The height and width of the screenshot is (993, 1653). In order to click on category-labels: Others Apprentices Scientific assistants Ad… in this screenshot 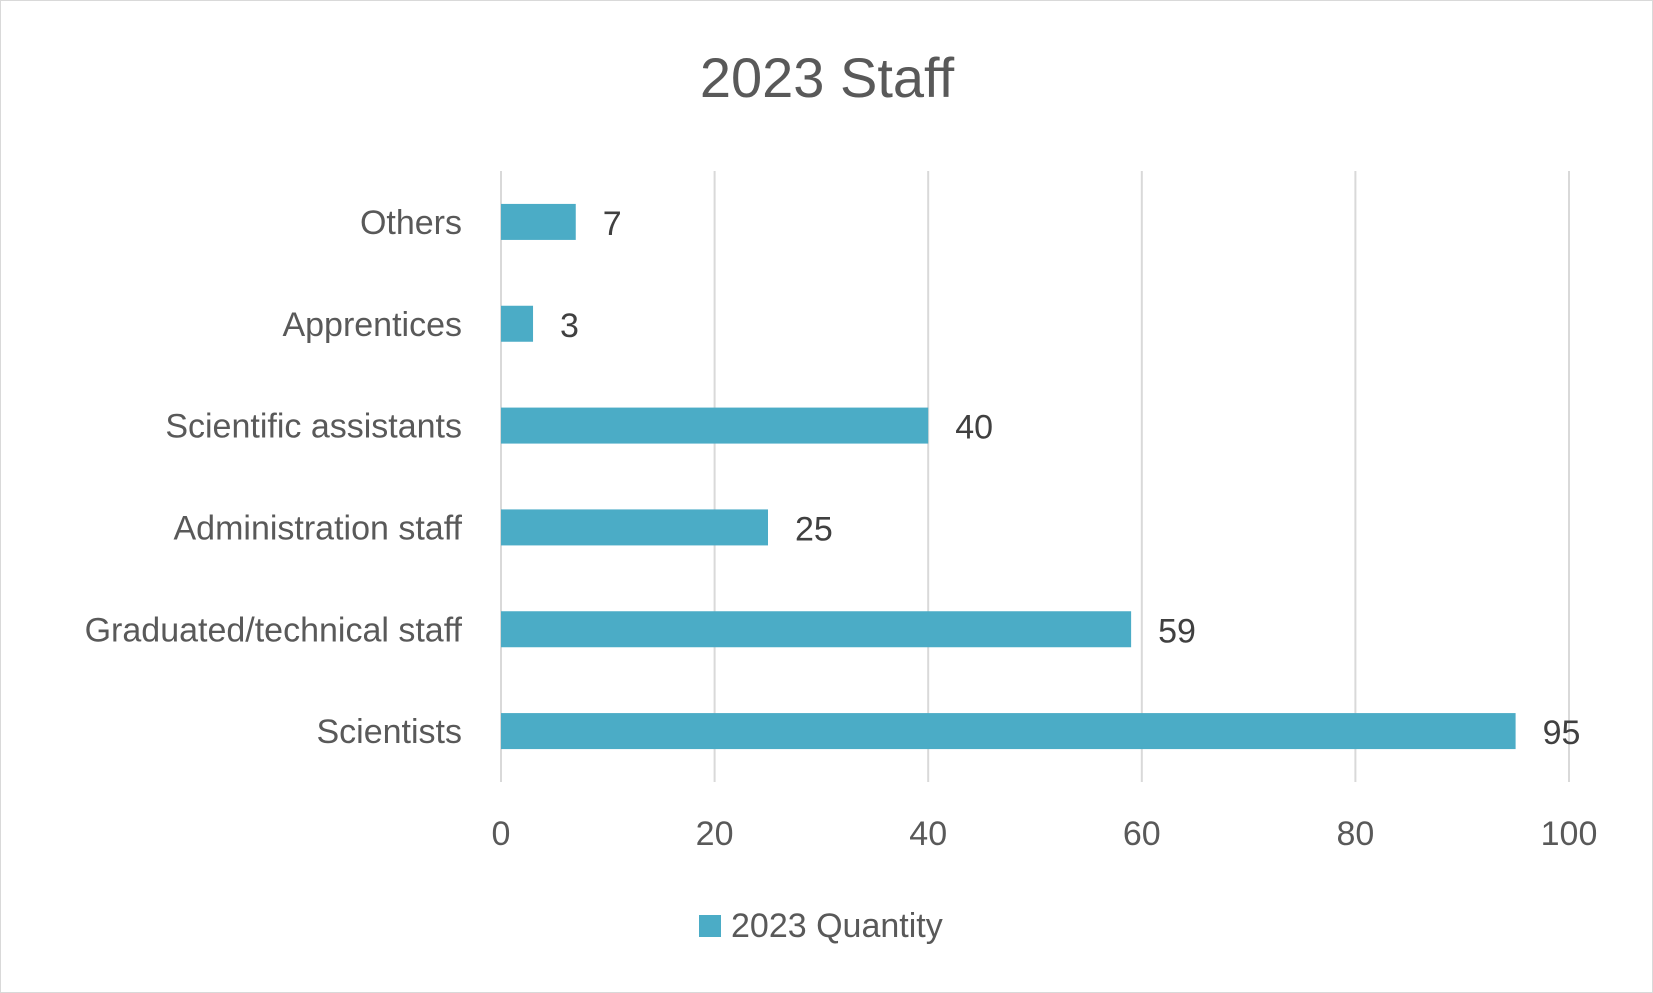, I will do `click(274, 477)`.